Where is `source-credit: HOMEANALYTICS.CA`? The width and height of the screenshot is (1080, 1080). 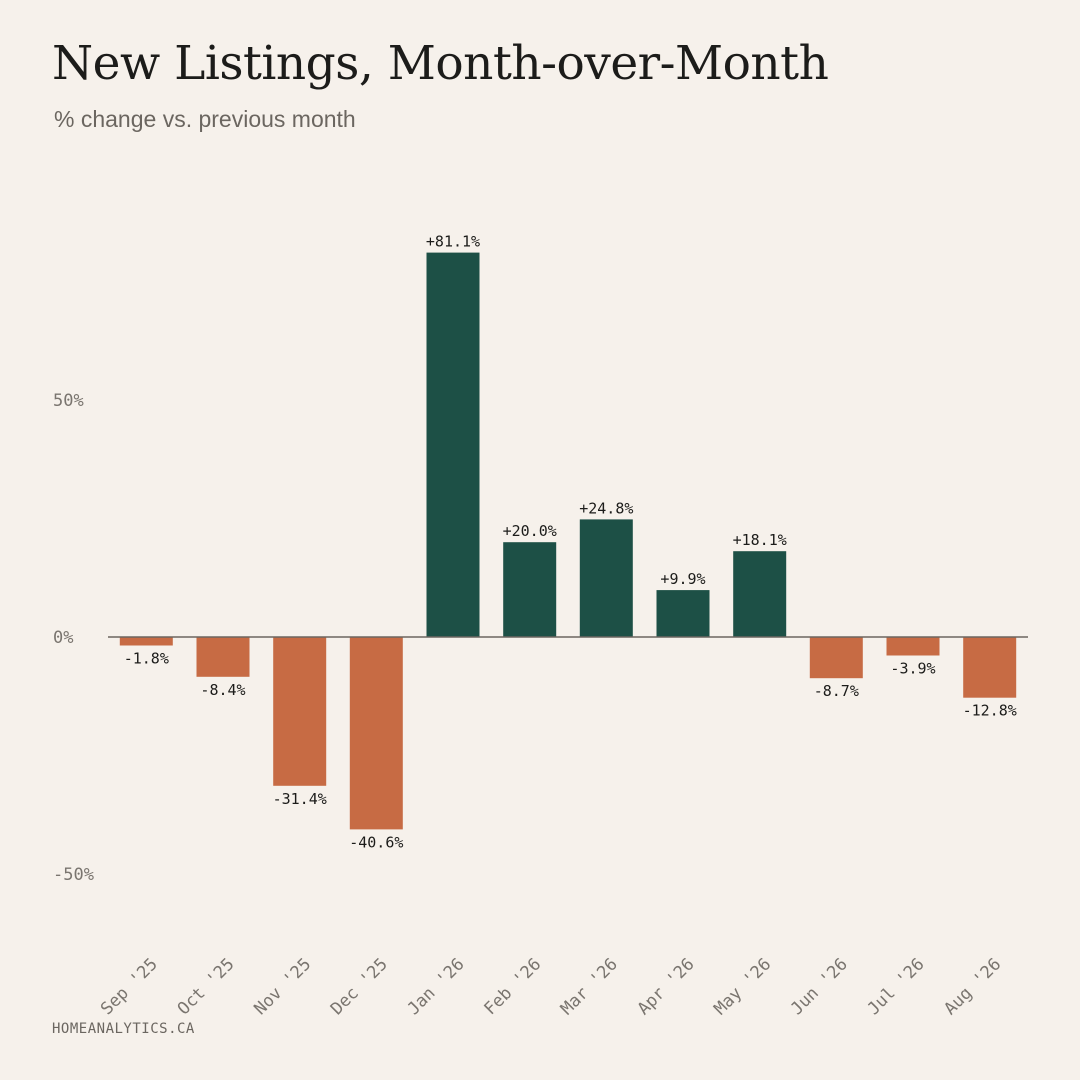 source-credit: HOMEANALYTICS.CA is located at coordinates (123, 1029).